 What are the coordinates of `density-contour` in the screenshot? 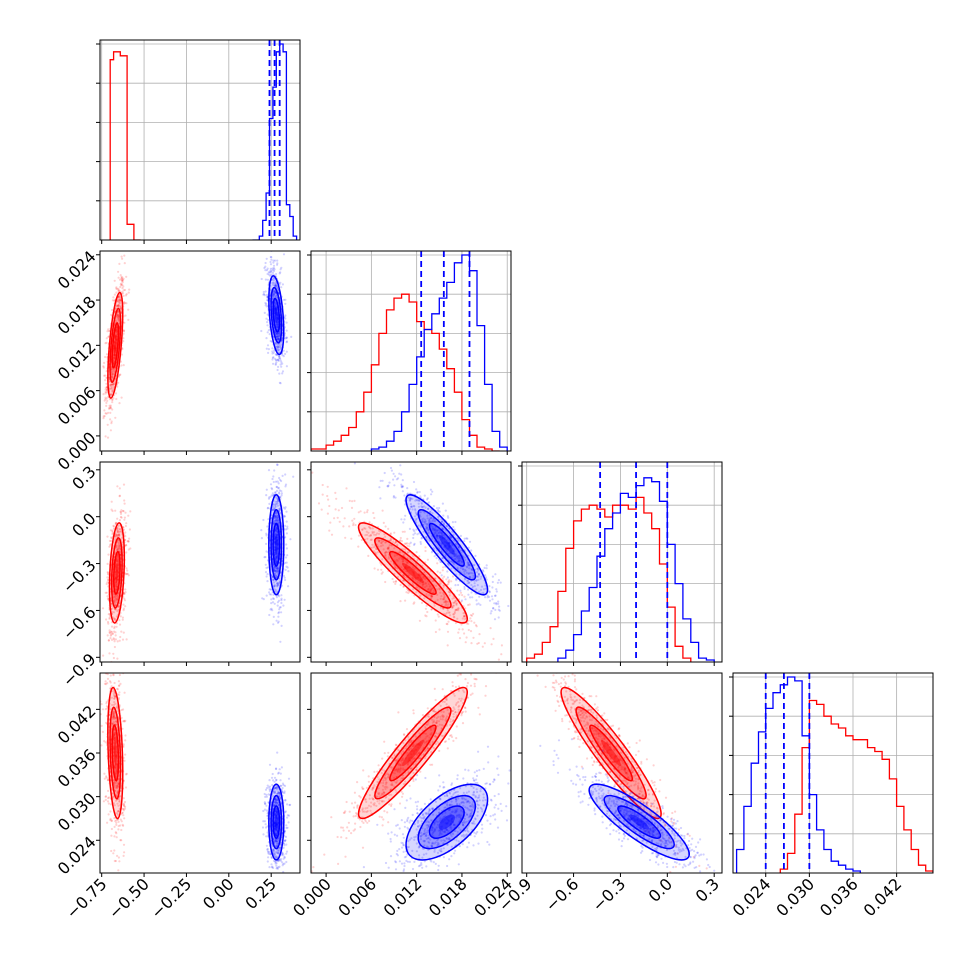 It's located at (116, 573).